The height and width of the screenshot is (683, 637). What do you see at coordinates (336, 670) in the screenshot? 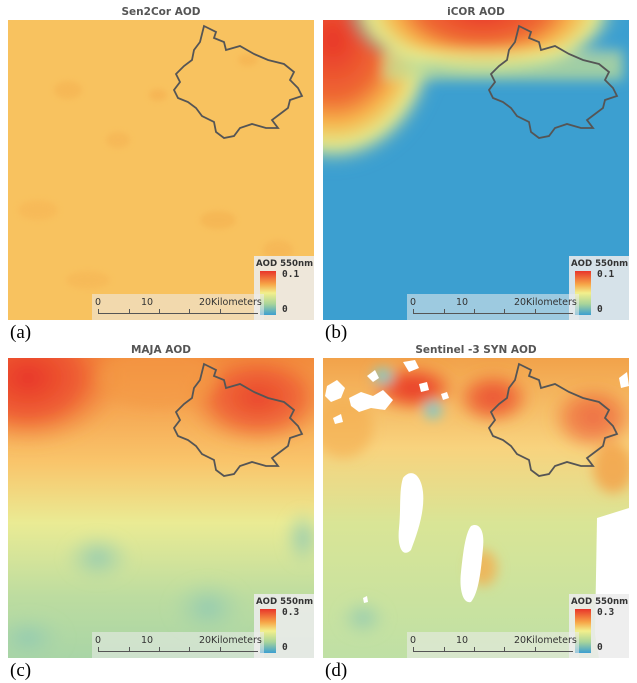
I see `panel-label: (d)` at bounding box center [336, 670].